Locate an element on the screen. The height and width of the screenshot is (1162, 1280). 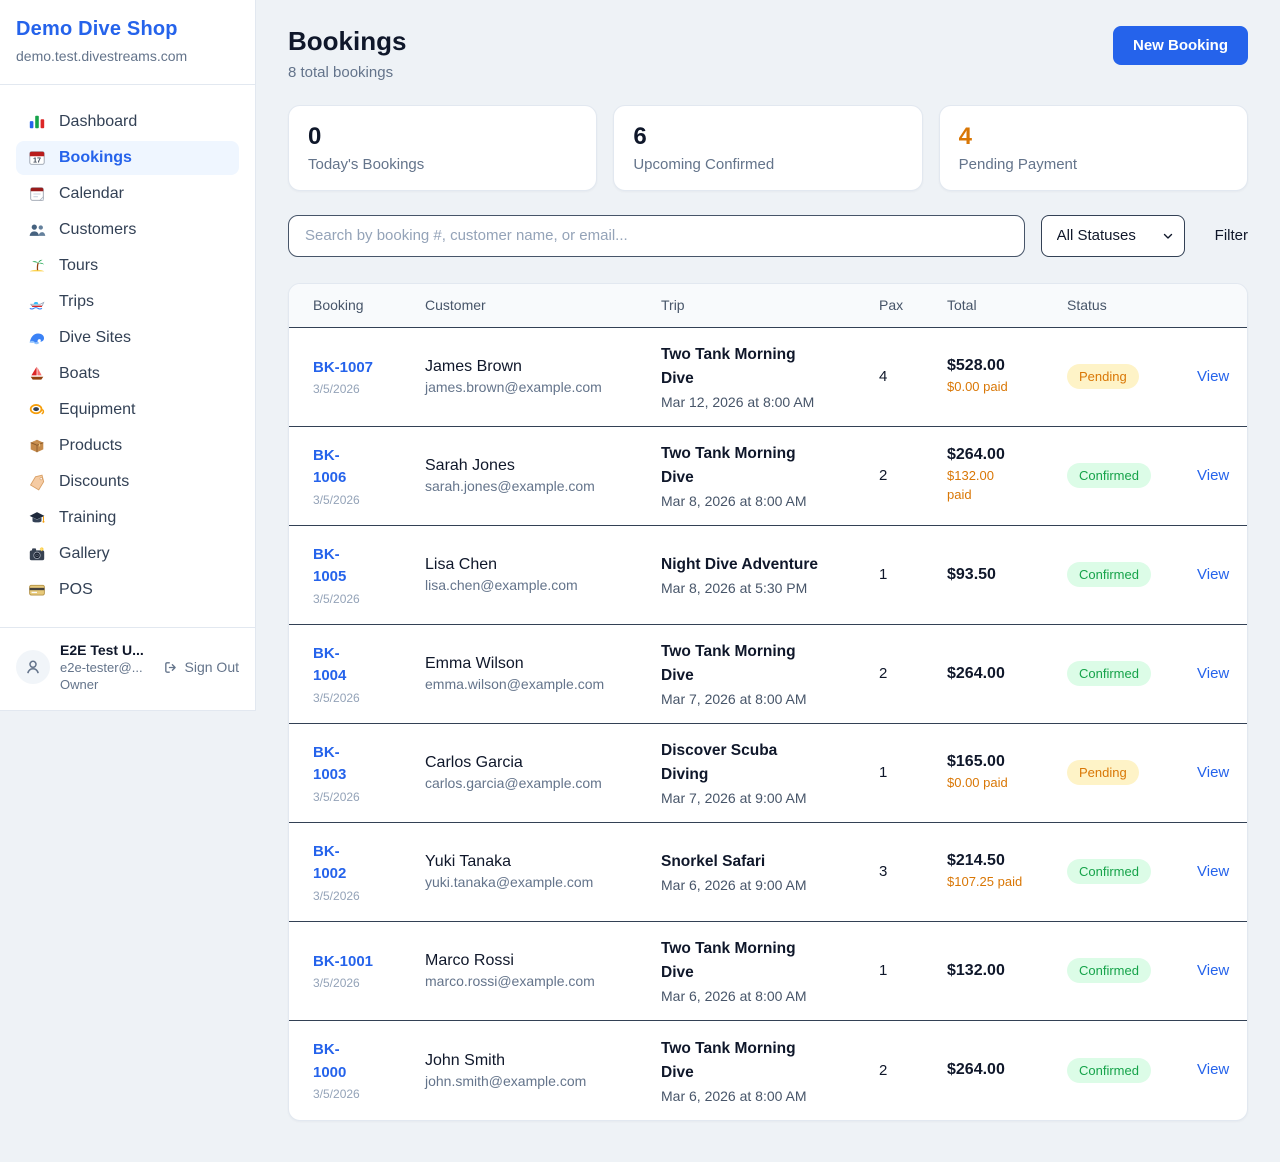
brand: Demo Dive Shop demo.test.divestreams.com is located at coordinates (127, 42).